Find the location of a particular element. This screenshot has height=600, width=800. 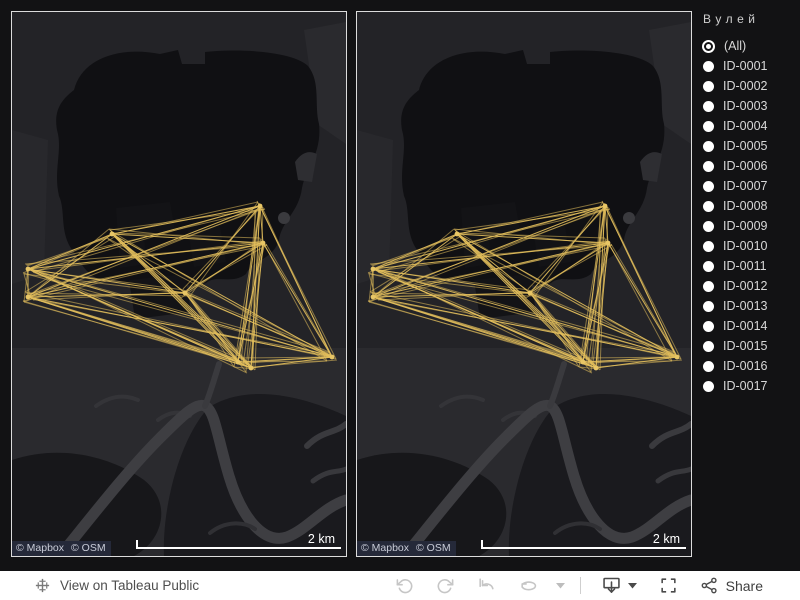

filter-option-label: ID-0014 is located at coordinates (745, 326).